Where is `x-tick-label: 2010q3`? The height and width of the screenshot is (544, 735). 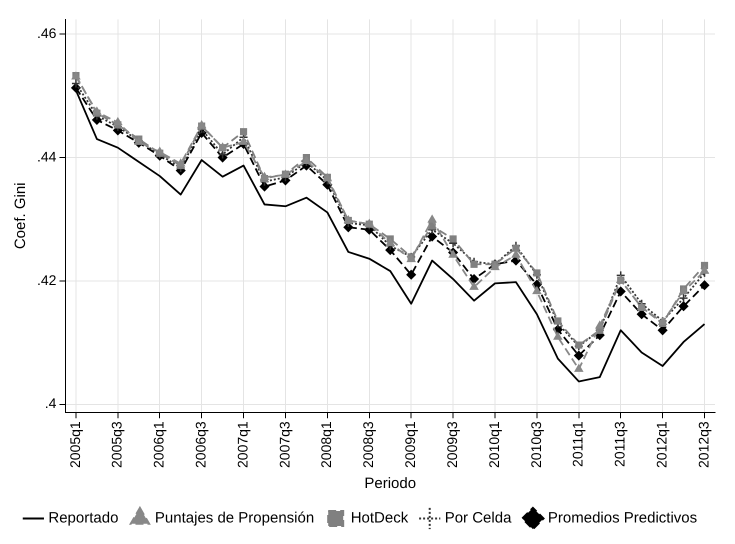 x-tick-label: 2010q3 is located at coordinates (536, 444).